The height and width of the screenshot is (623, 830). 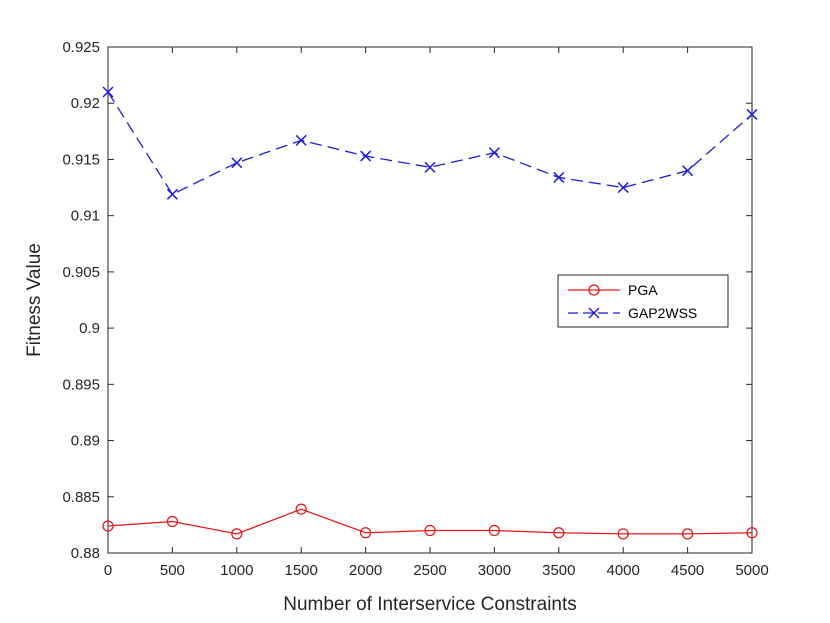 I want to click on legend-marker-gap2wss, so click(x=594, y=313).